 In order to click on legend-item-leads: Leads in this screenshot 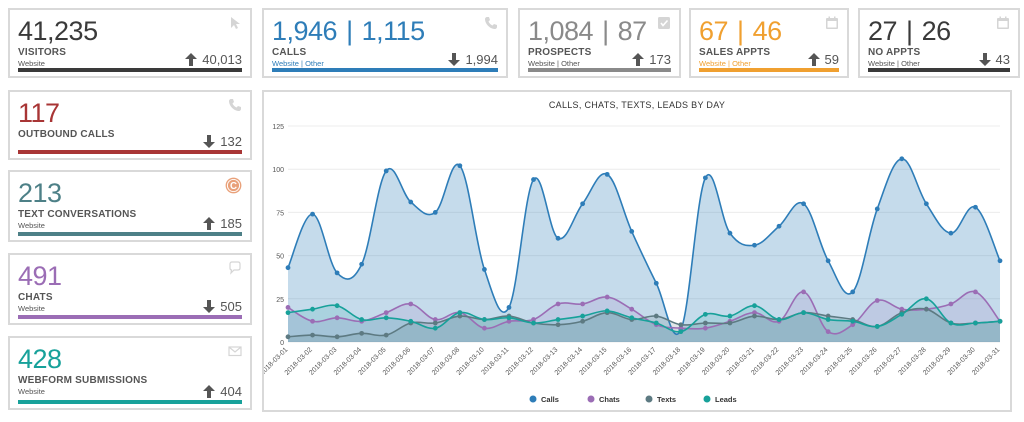, I will do `click(720, 399)`.